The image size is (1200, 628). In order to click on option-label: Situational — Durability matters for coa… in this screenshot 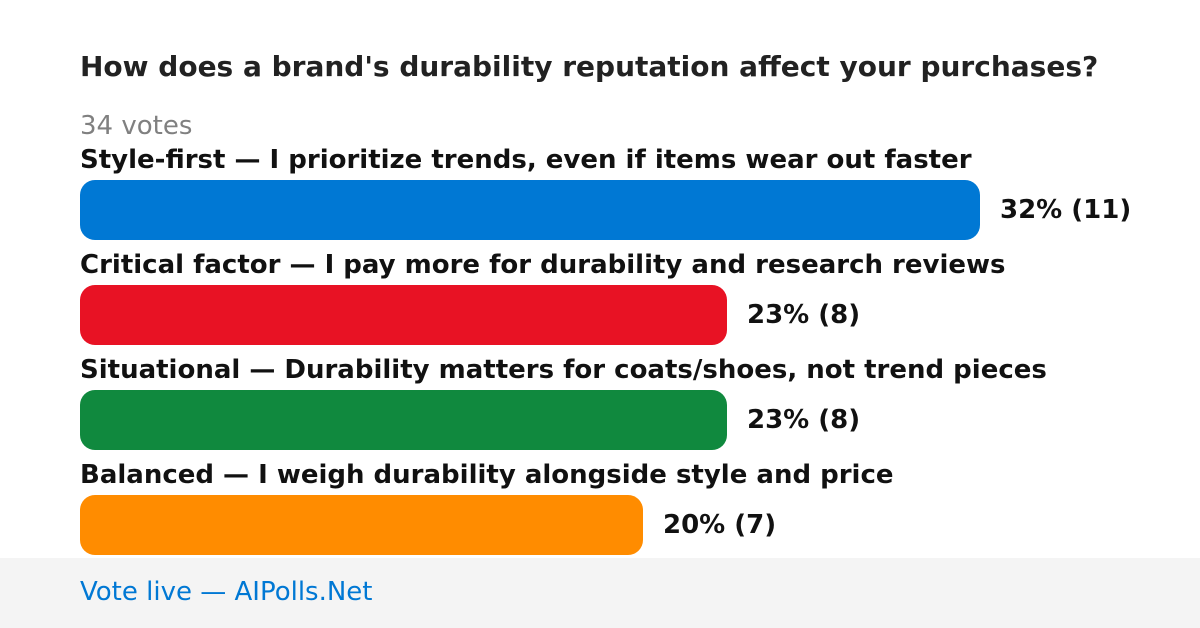, I will do `click(563, 370)`.